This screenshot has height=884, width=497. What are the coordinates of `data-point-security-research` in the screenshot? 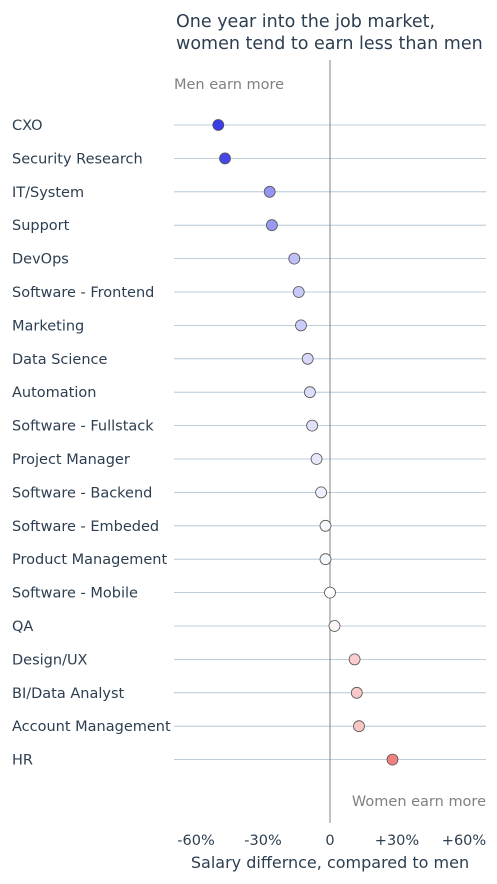 It's located at (225, 158).